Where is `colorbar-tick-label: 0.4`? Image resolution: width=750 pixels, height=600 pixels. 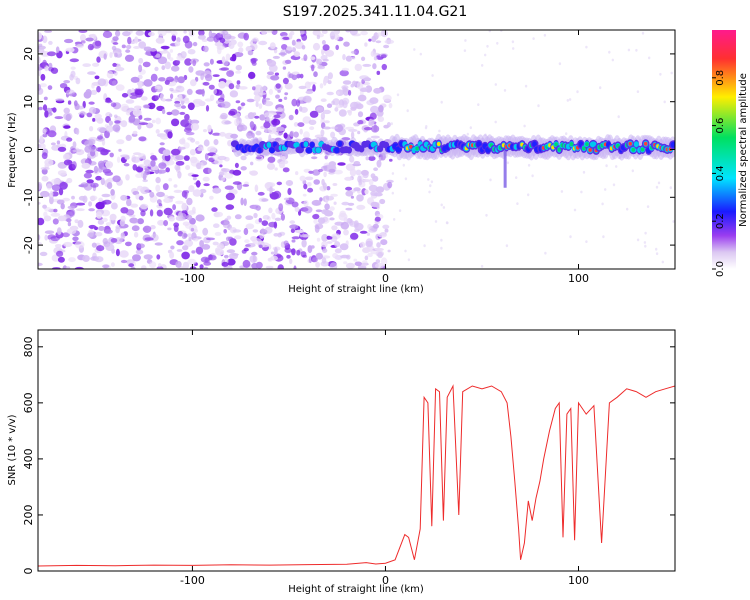
colorbar-tick-label: 0.4 is located at coordinates (720, 173).